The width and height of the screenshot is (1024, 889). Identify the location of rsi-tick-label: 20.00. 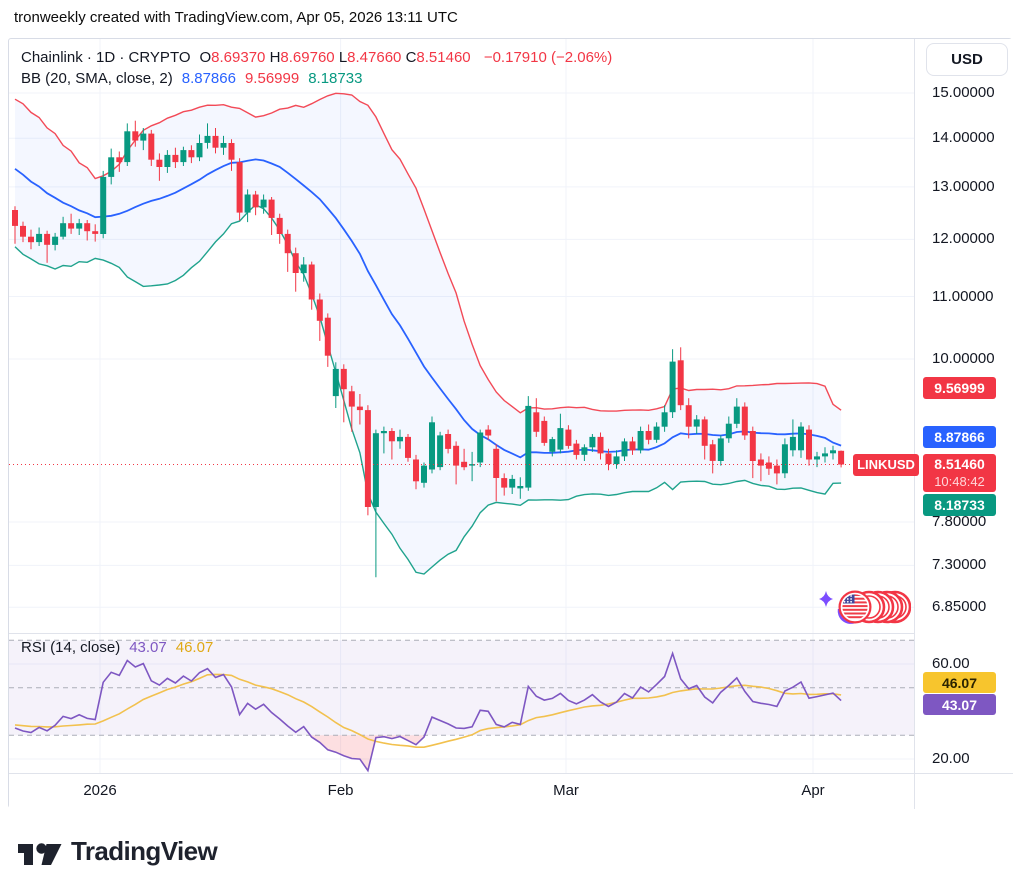
(951, 758).